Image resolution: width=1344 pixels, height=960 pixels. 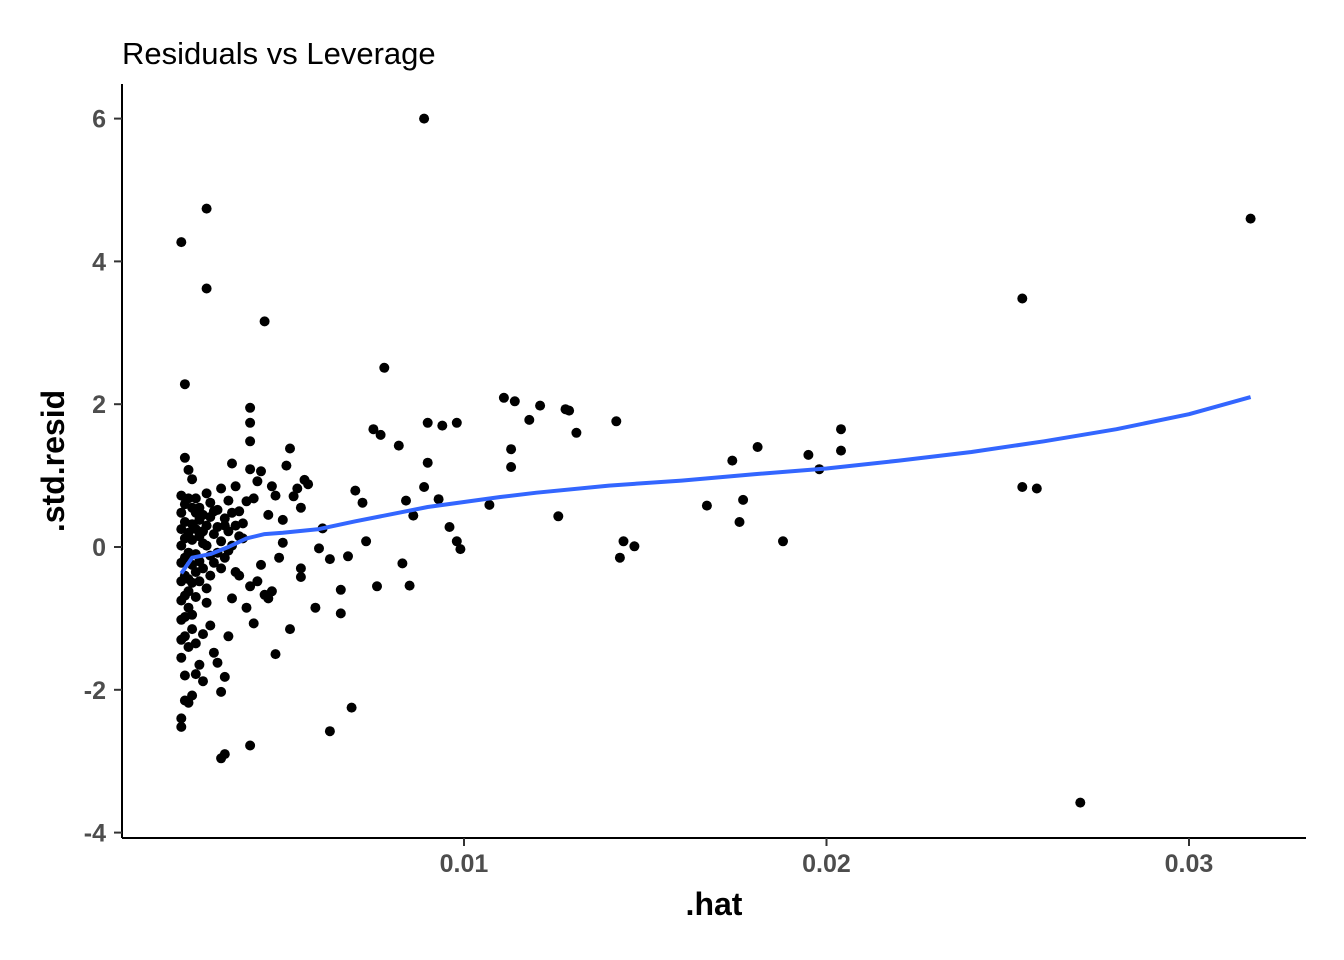 What do you see at coordinates (99, 405) in the screenshot?
I see `y-tick-label: 2` at bounding box center [99, 405].